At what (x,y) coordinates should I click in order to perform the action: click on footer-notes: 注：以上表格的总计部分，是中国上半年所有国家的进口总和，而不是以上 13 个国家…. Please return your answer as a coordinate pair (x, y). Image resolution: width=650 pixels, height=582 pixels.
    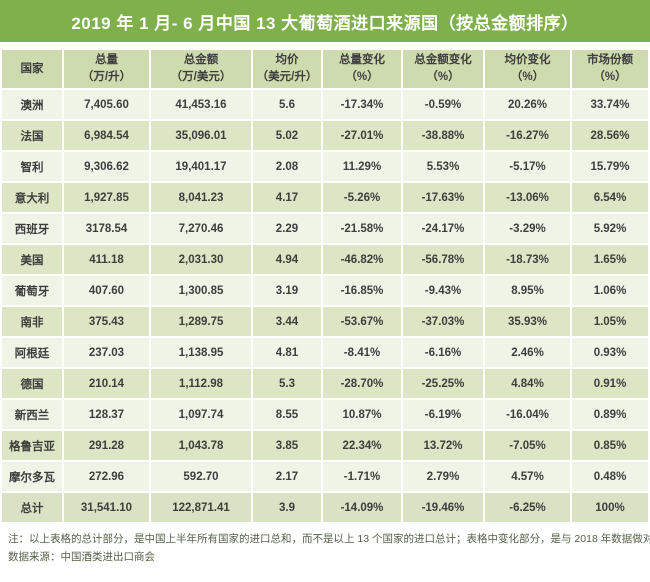
    Looking at the image, I should click on (325, 545).